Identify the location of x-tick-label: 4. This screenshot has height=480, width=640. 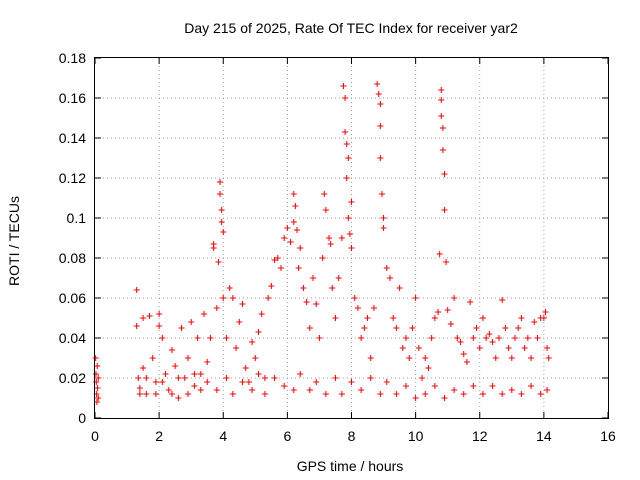
(223, 436).